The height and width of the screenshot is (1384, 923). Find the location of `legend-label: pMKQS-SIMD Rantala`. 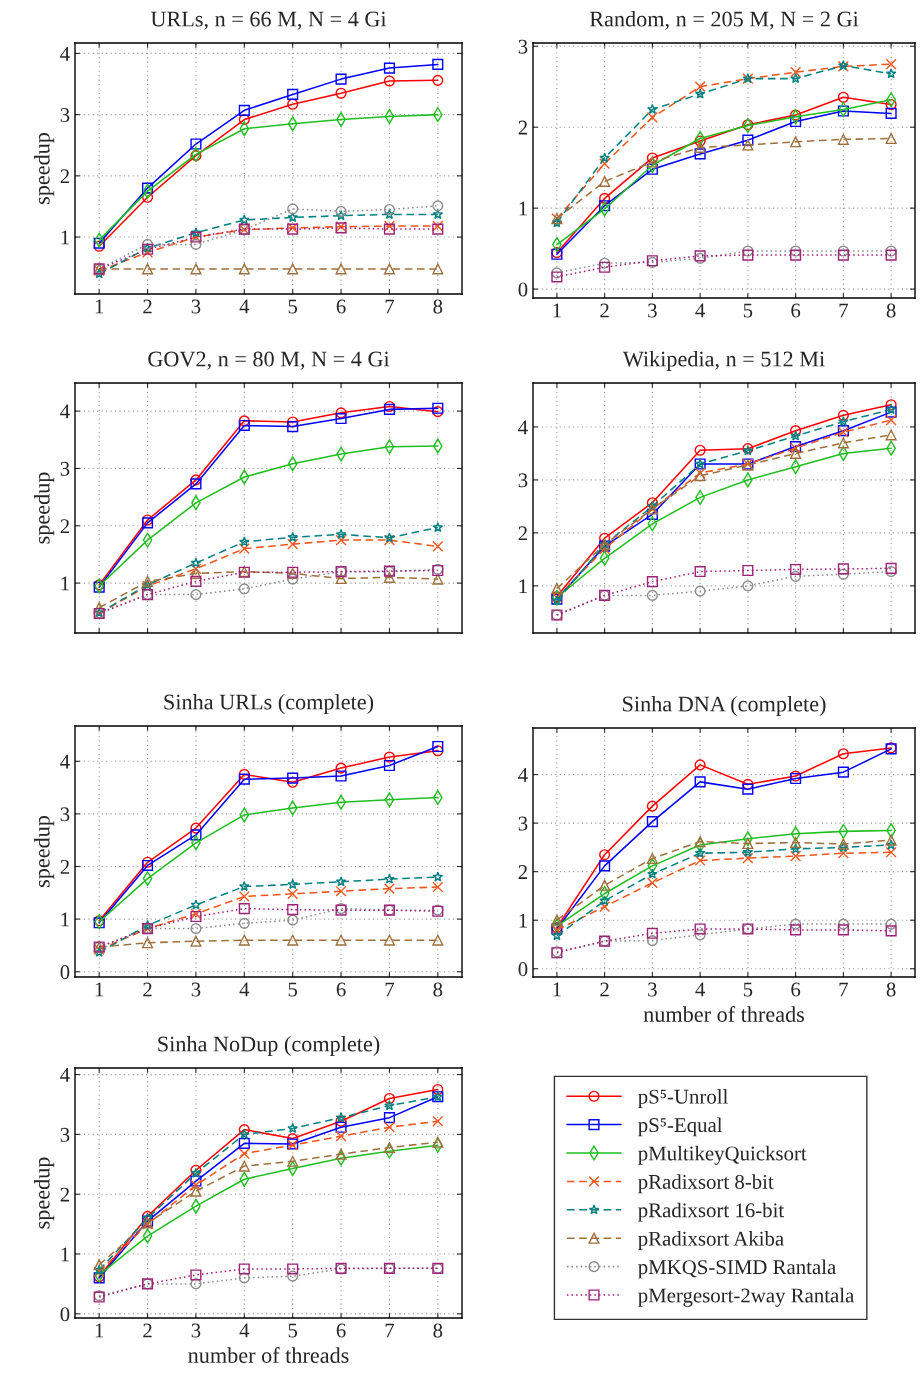

legend-label: pMKQS-SIMD Rantala is located at coordinates (737, 1269).